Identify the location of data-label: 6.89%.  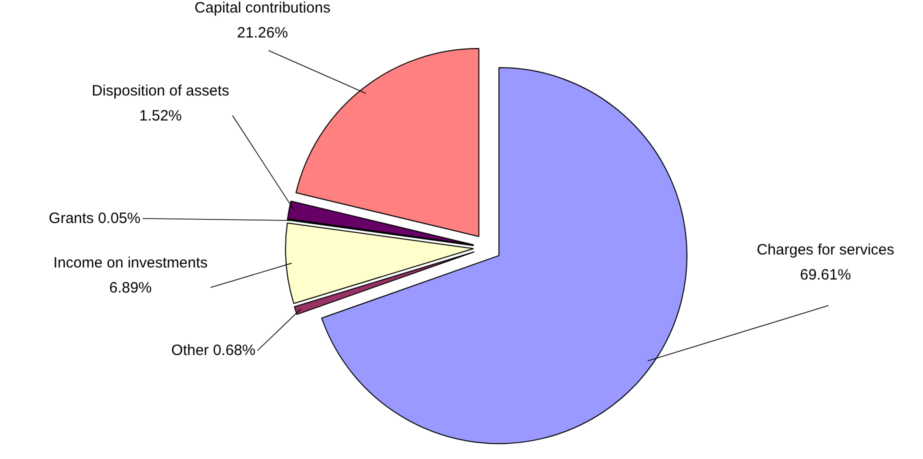
(130, 287).